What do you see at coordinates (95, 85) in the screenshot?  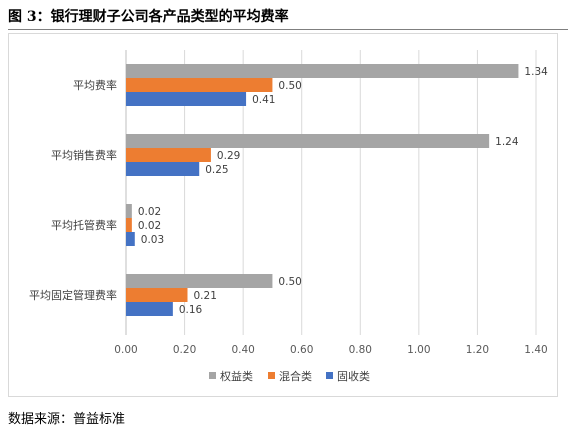 I see `category-label: 平均费率` at bounding box center [95, 85].